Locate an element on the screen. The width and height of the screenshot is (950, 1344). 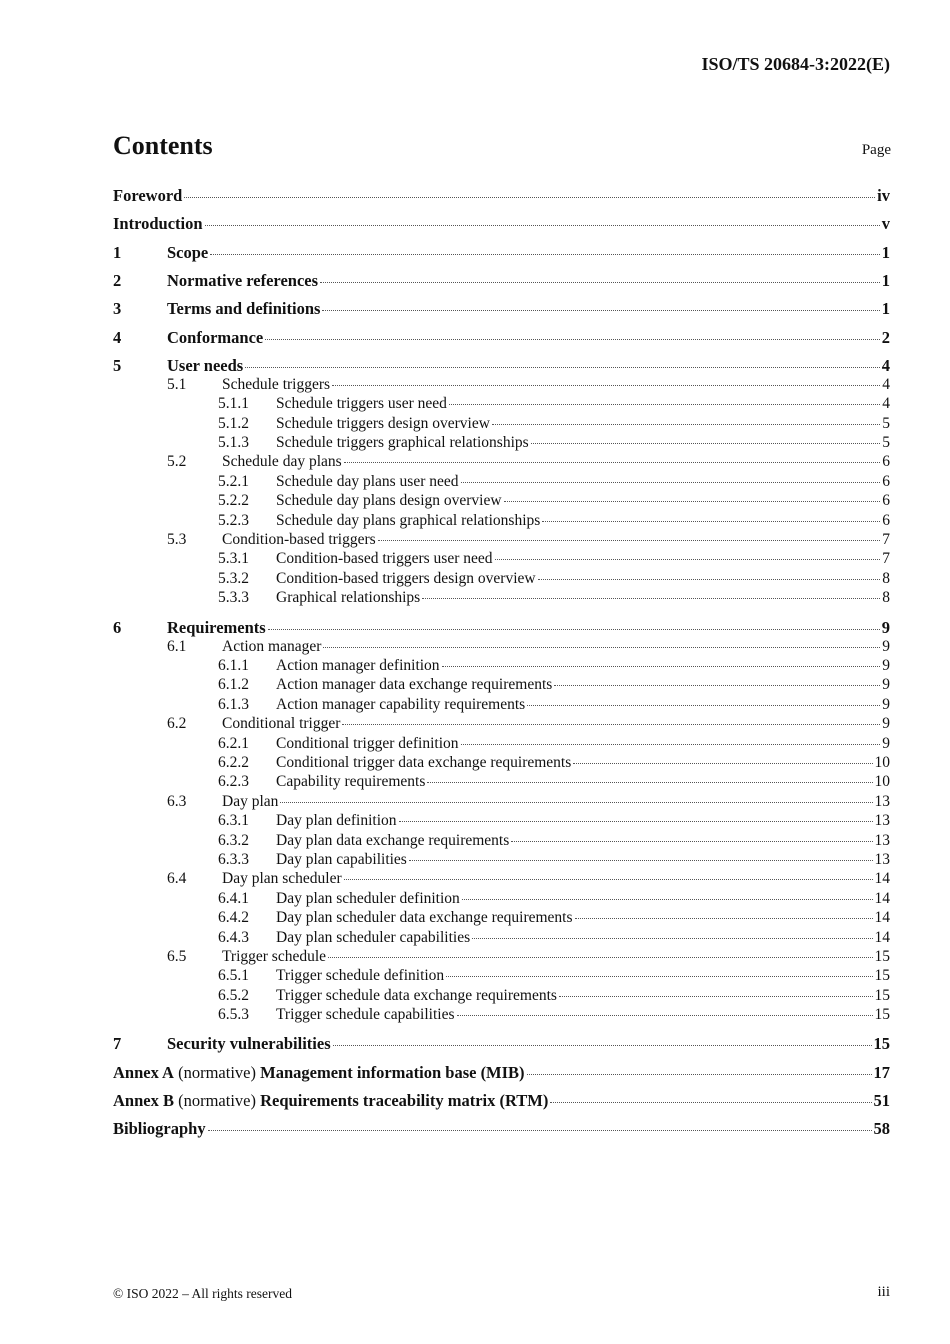
toc-entry: 5.3 Condition-based triggers 7 is located at coordinates (501, 540).